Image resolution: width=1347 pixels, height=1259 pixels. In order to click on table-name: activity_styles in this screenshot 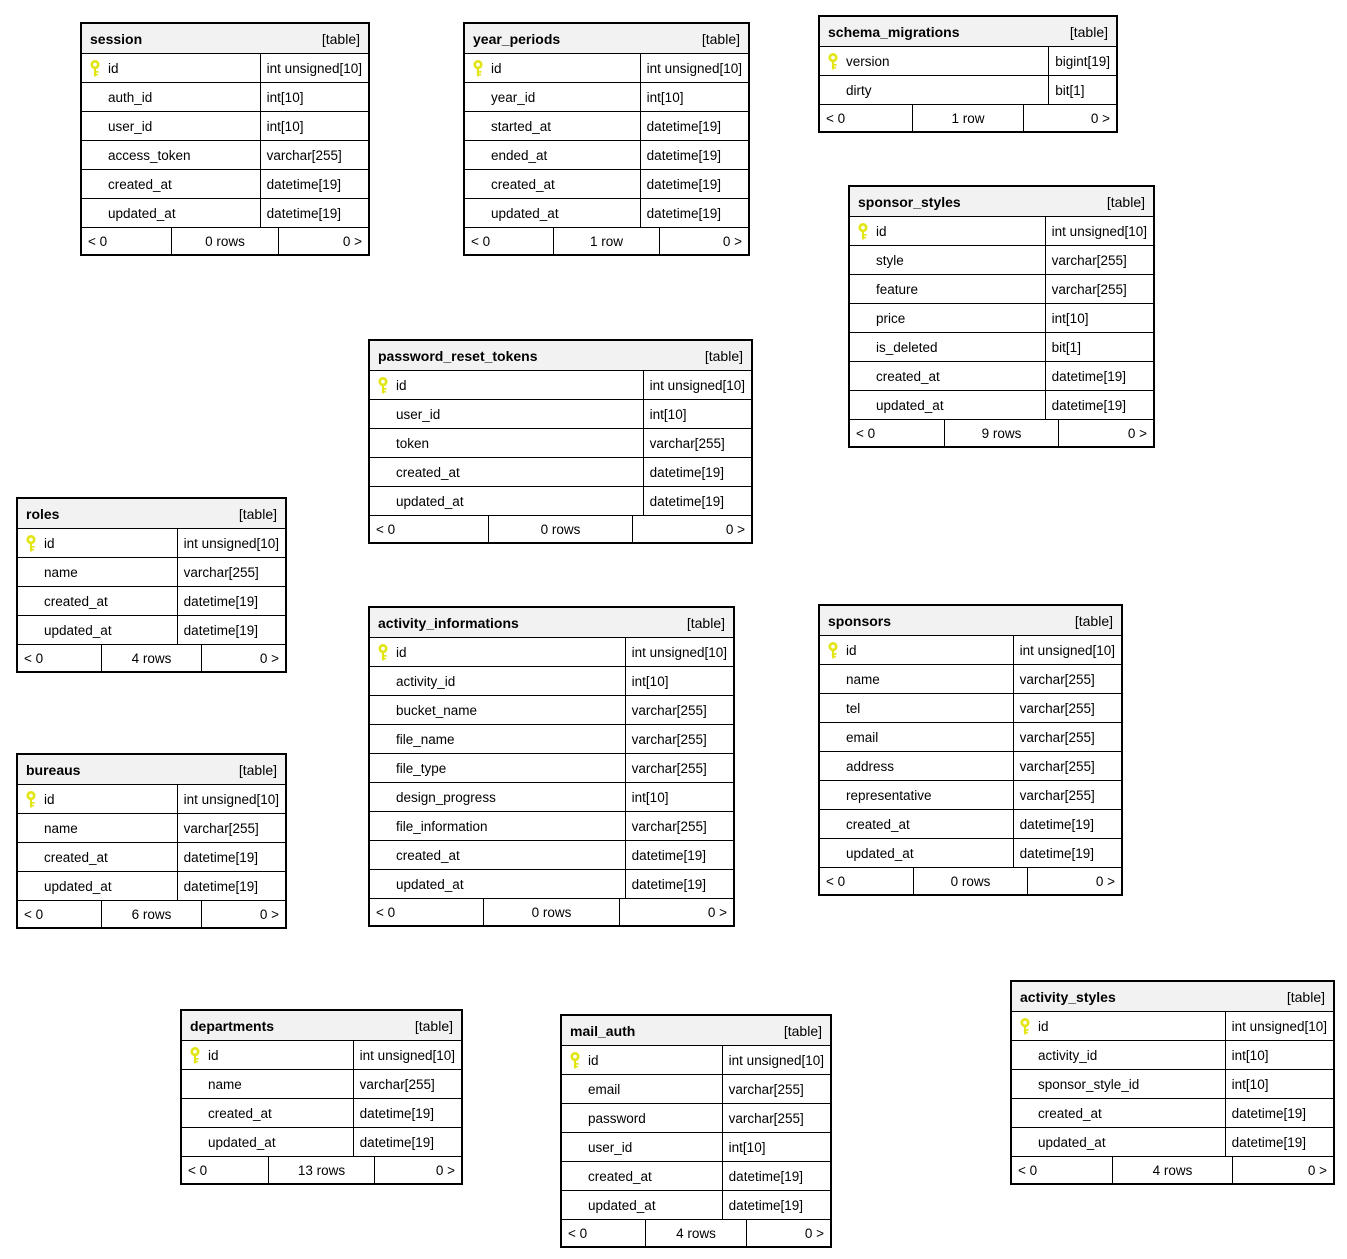, I will do `click(1068, 996)`.